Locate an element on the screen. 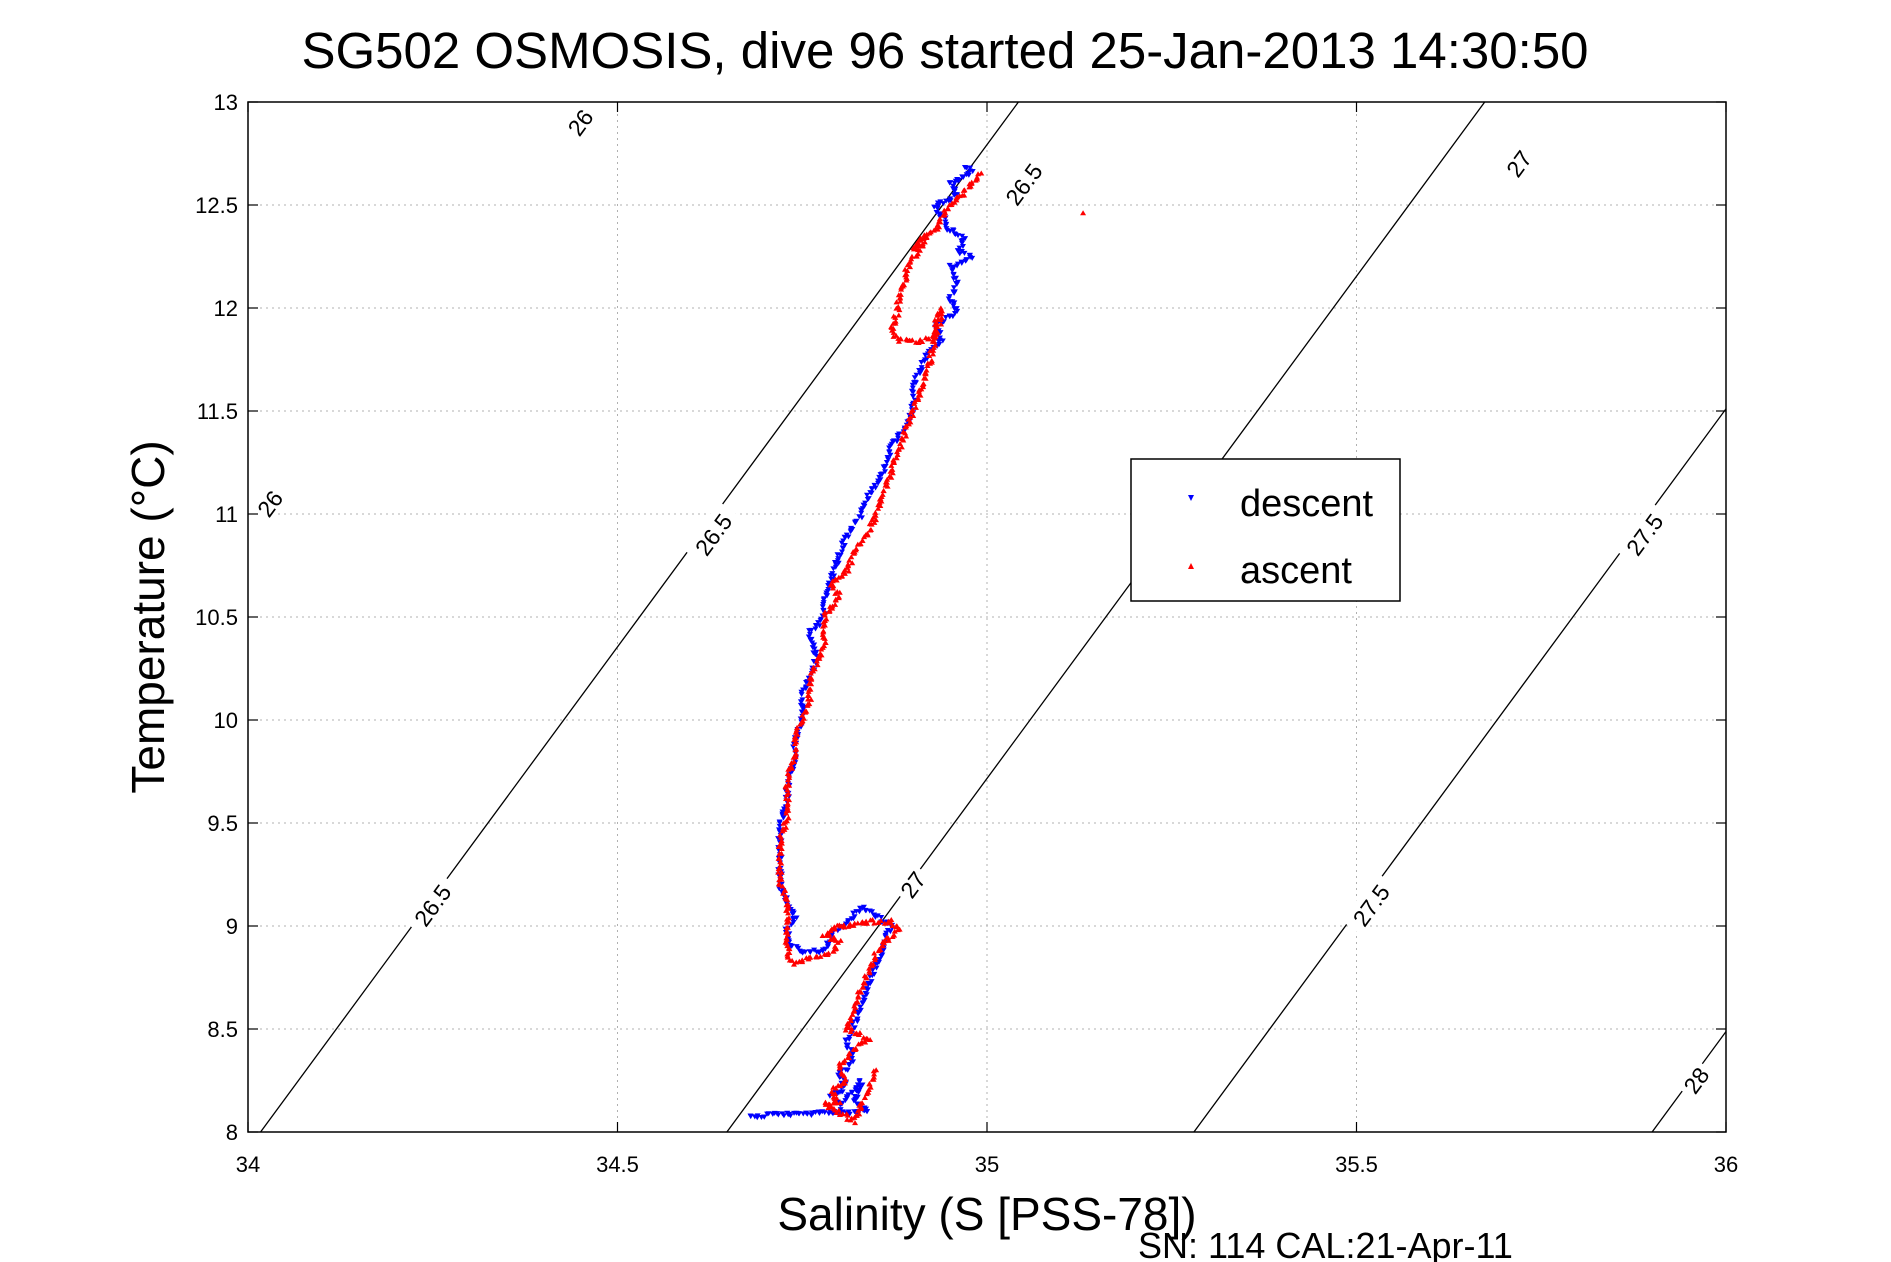 This screenshot has width=1891, height=1262. y-tick-label: 11.5 is located at coordinates (217, 411).